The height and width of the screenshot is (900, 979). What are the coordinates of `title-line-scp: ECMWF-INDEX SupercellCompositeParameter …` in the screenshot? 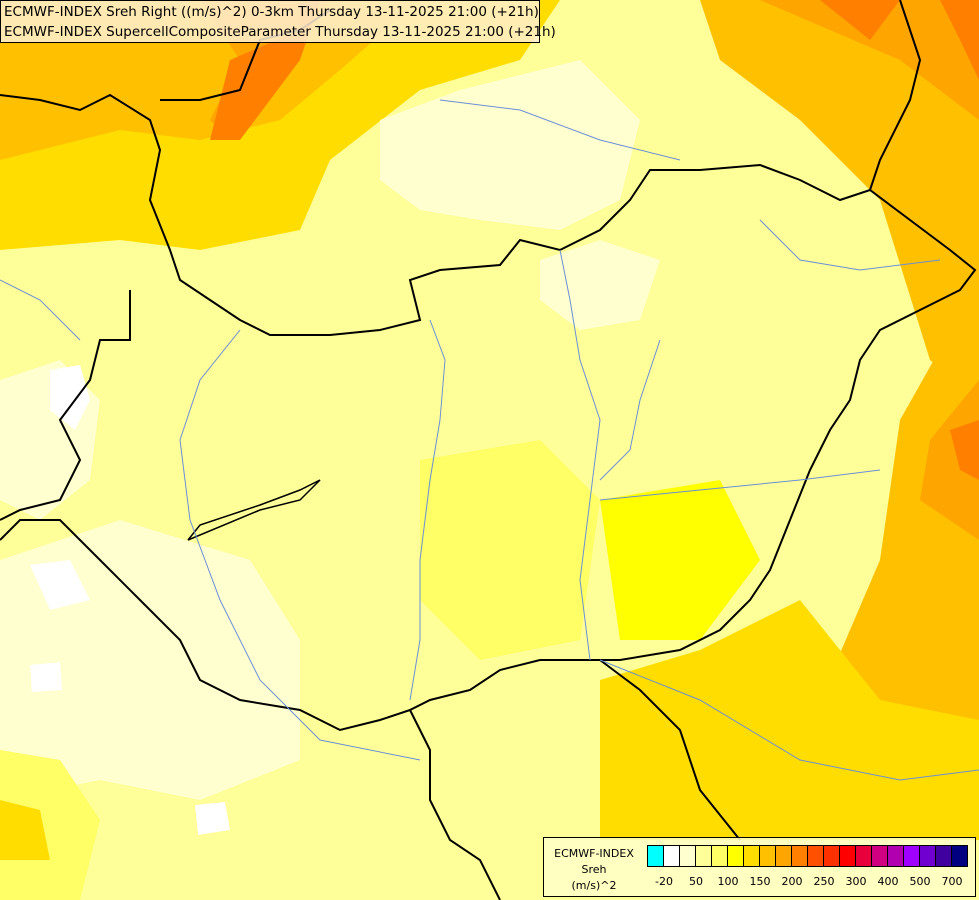 It's located at (280, 32).